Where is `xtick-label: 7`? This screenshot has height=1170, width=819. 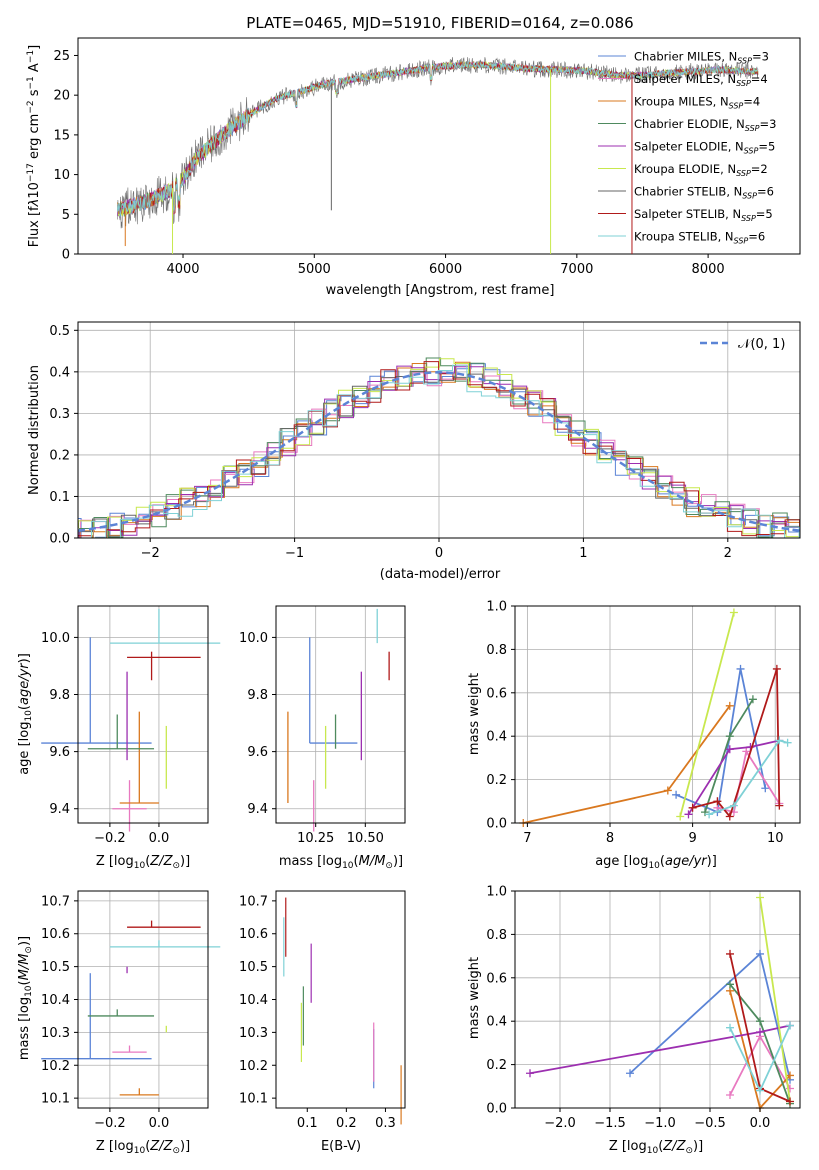
xtick-label: 7 is located at coordinates (527, 838).